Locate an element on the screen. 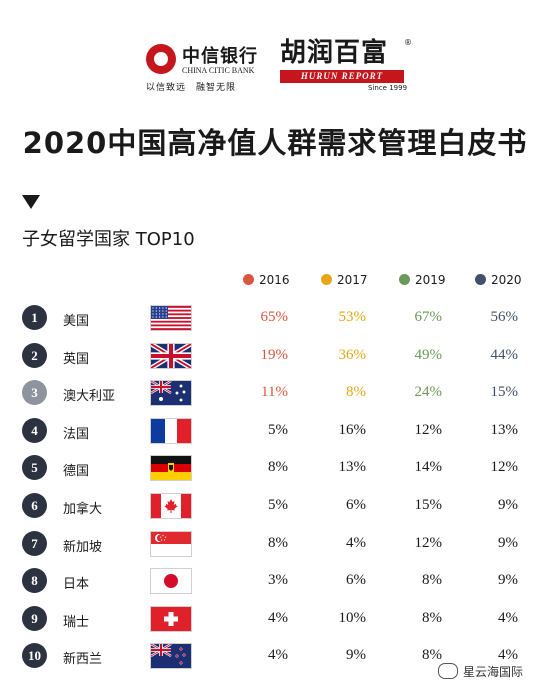  table-row: 6 加拿大 5% 6% 15% 9% is located at coordinates (275, 506).